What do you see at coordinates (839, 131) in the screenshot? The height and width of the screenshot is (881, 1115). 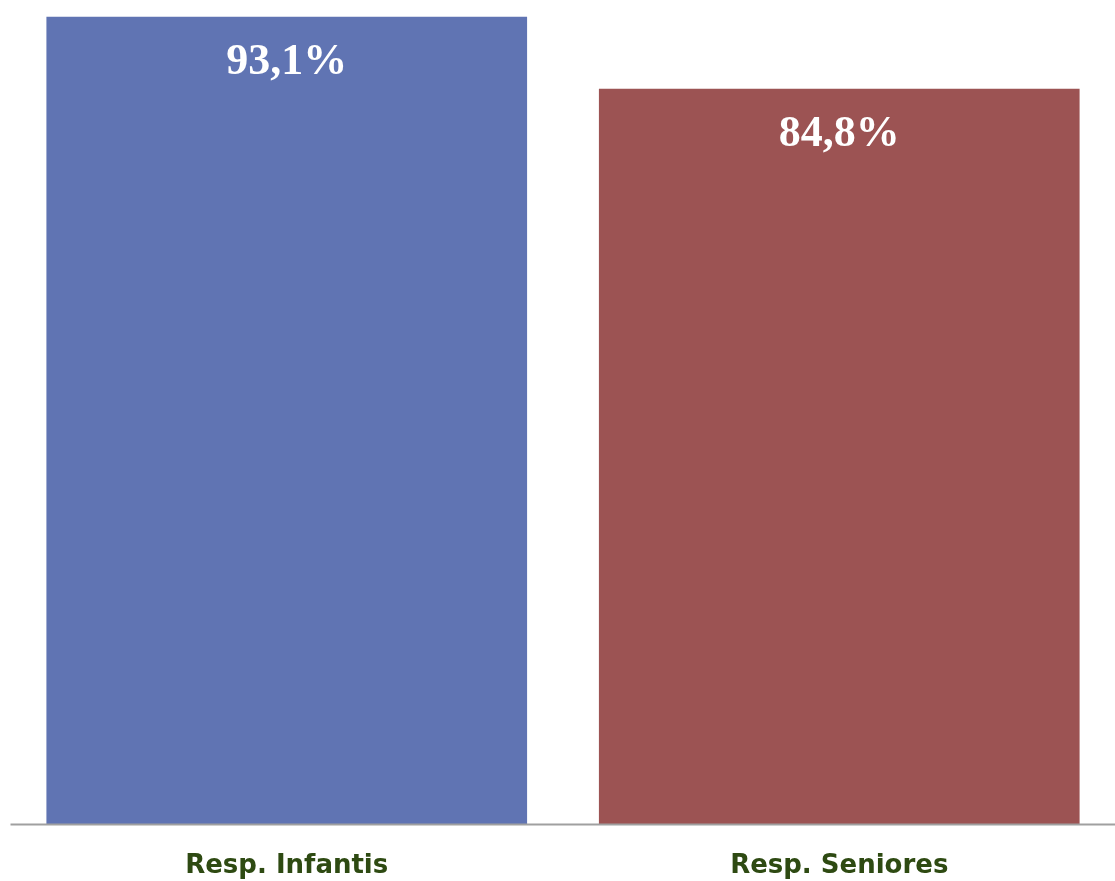 I see `data-label: 84,8%` at bounding box center [839, 131].